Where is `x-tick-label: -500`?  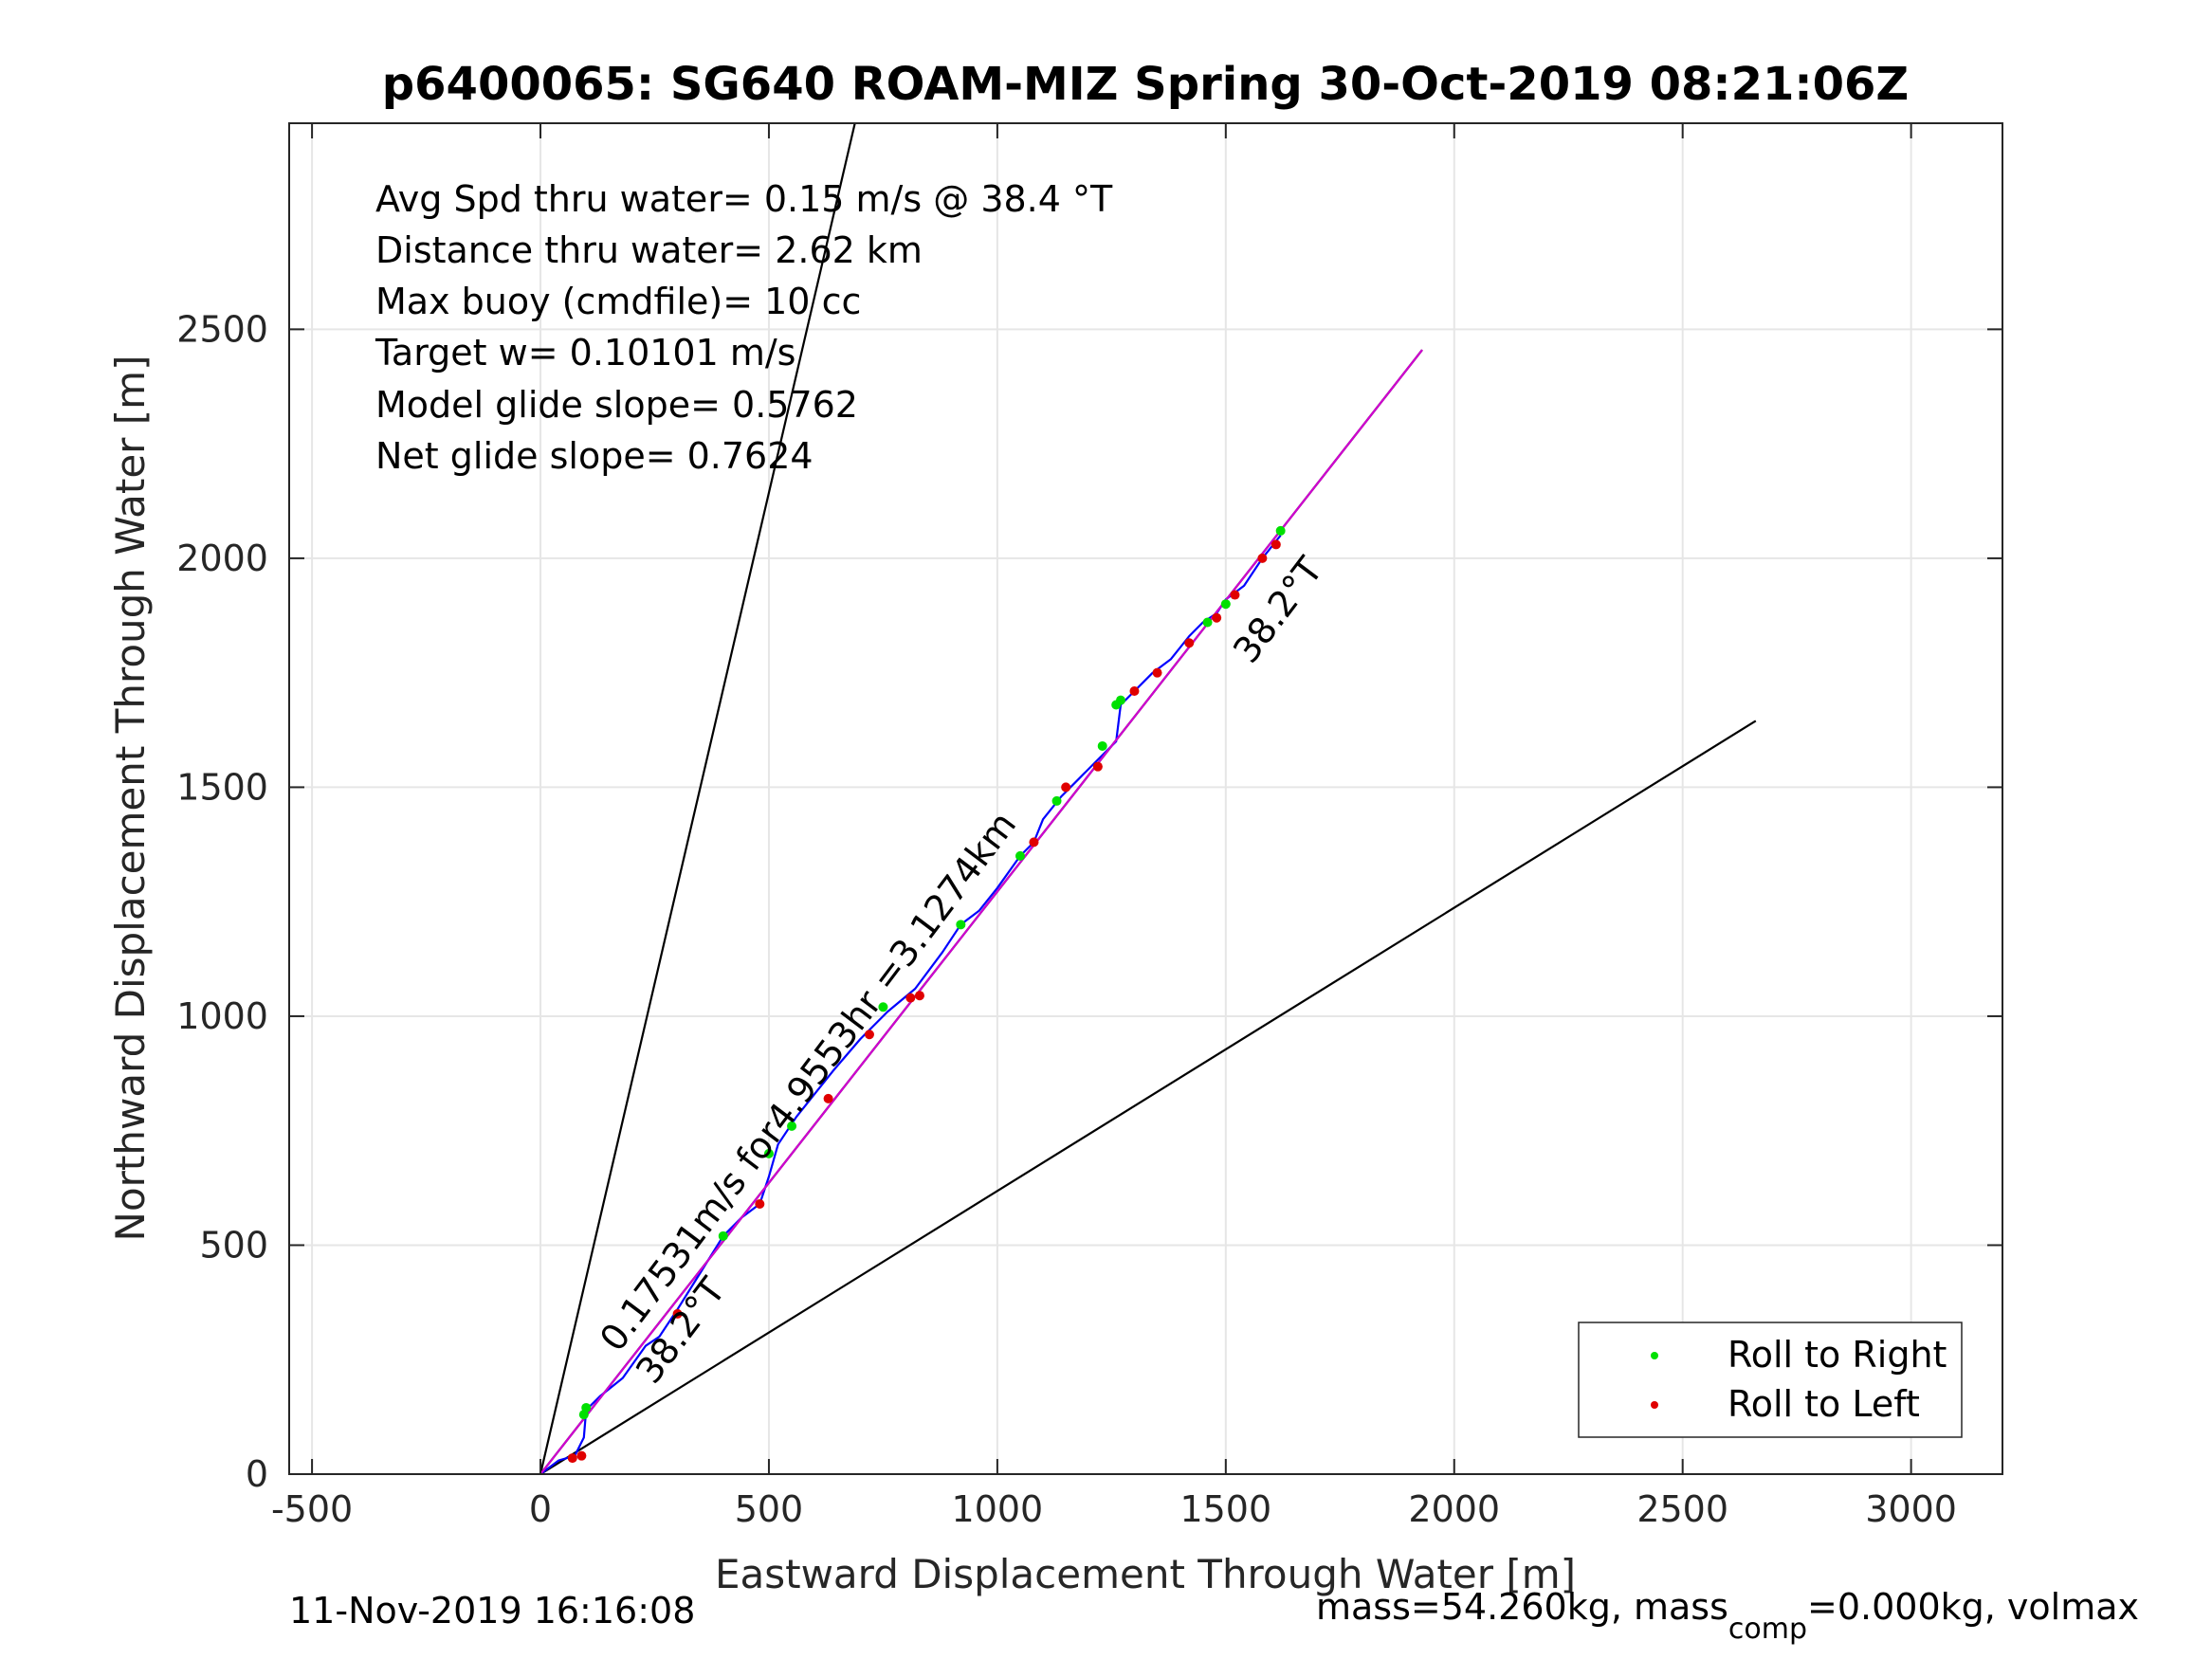
x-tick-label: -500 is located at coordinates (312, 1509).